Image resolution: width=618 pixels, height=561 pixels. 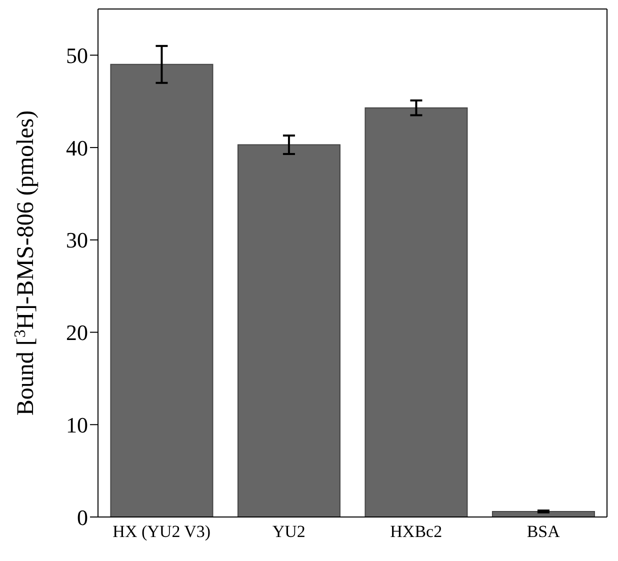 I want to click on y-tick-label: 20, so click(x=77, y=333).